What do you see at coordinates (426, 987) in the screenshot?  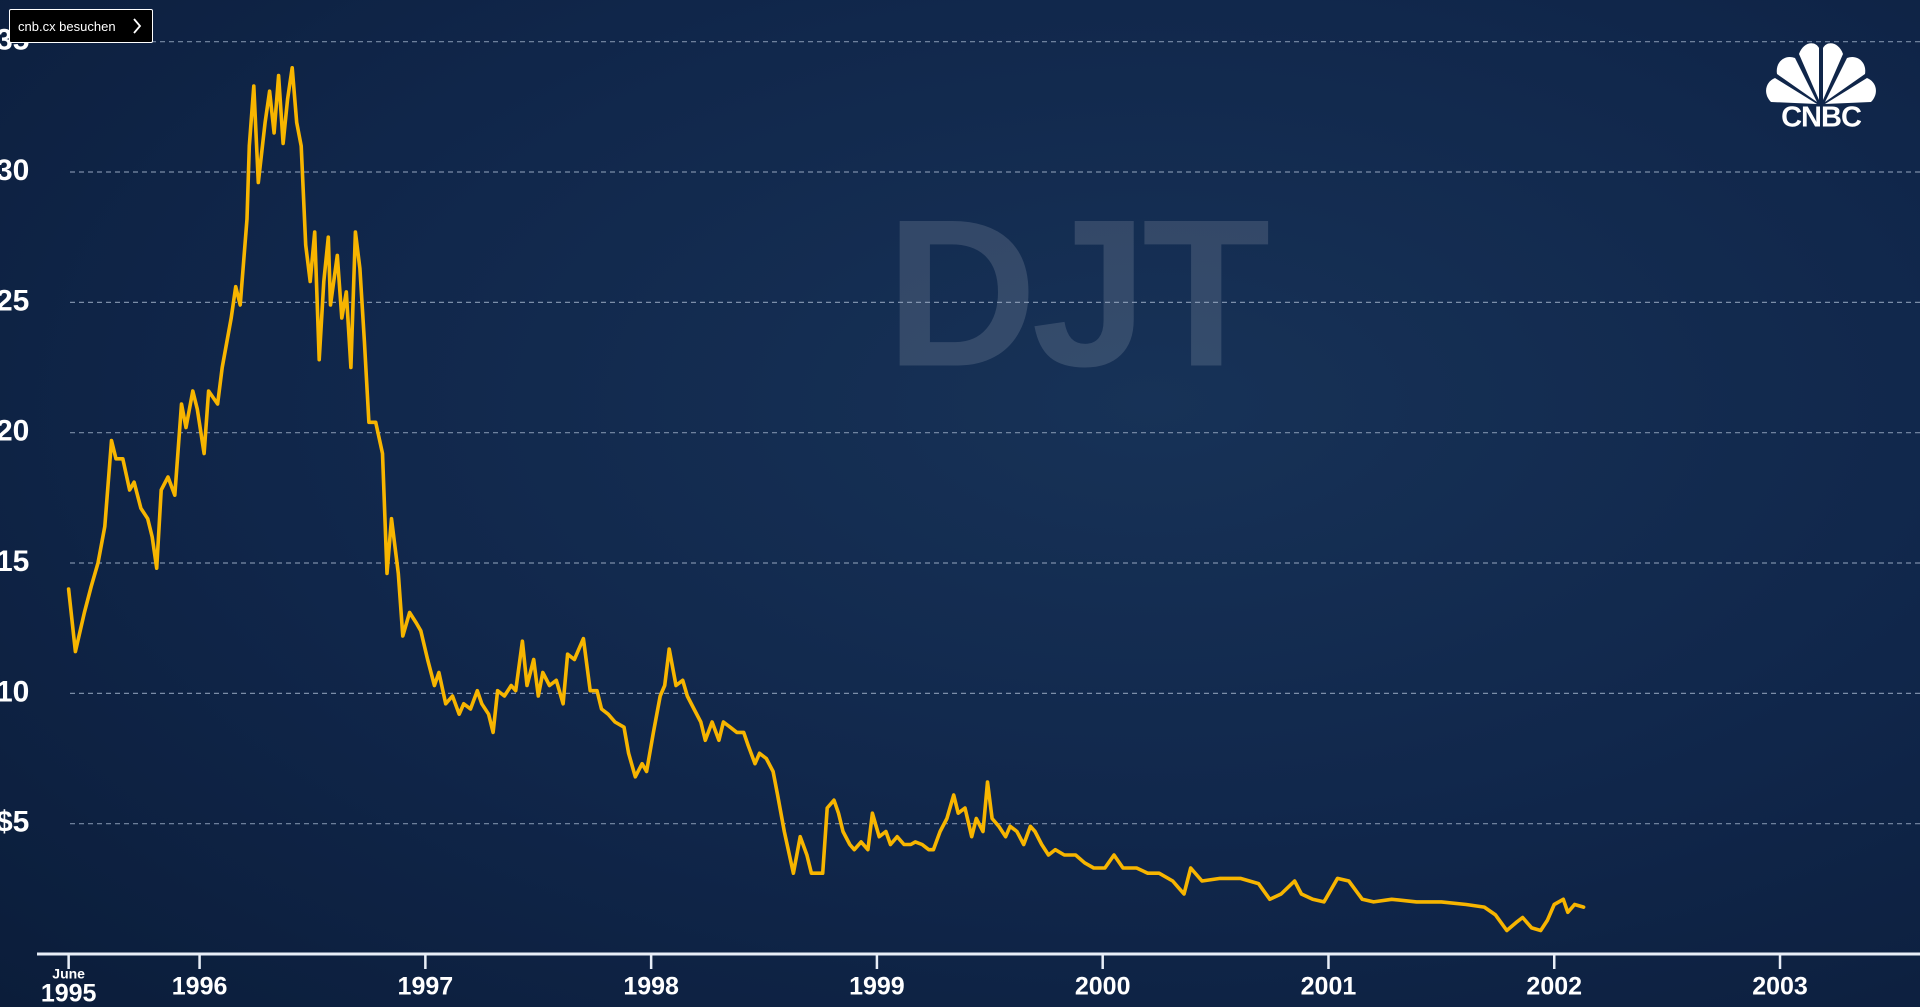 I see `x-tick-label: 1997` at bounding box center [426, 987].